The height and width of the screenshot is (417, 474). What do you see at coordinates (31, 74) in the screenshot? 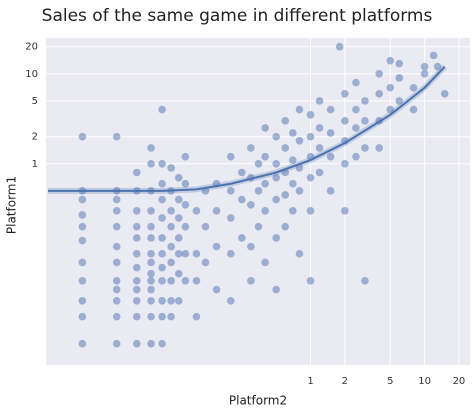
I see `y-tick-label: 10` at bounding box center [31, 74].